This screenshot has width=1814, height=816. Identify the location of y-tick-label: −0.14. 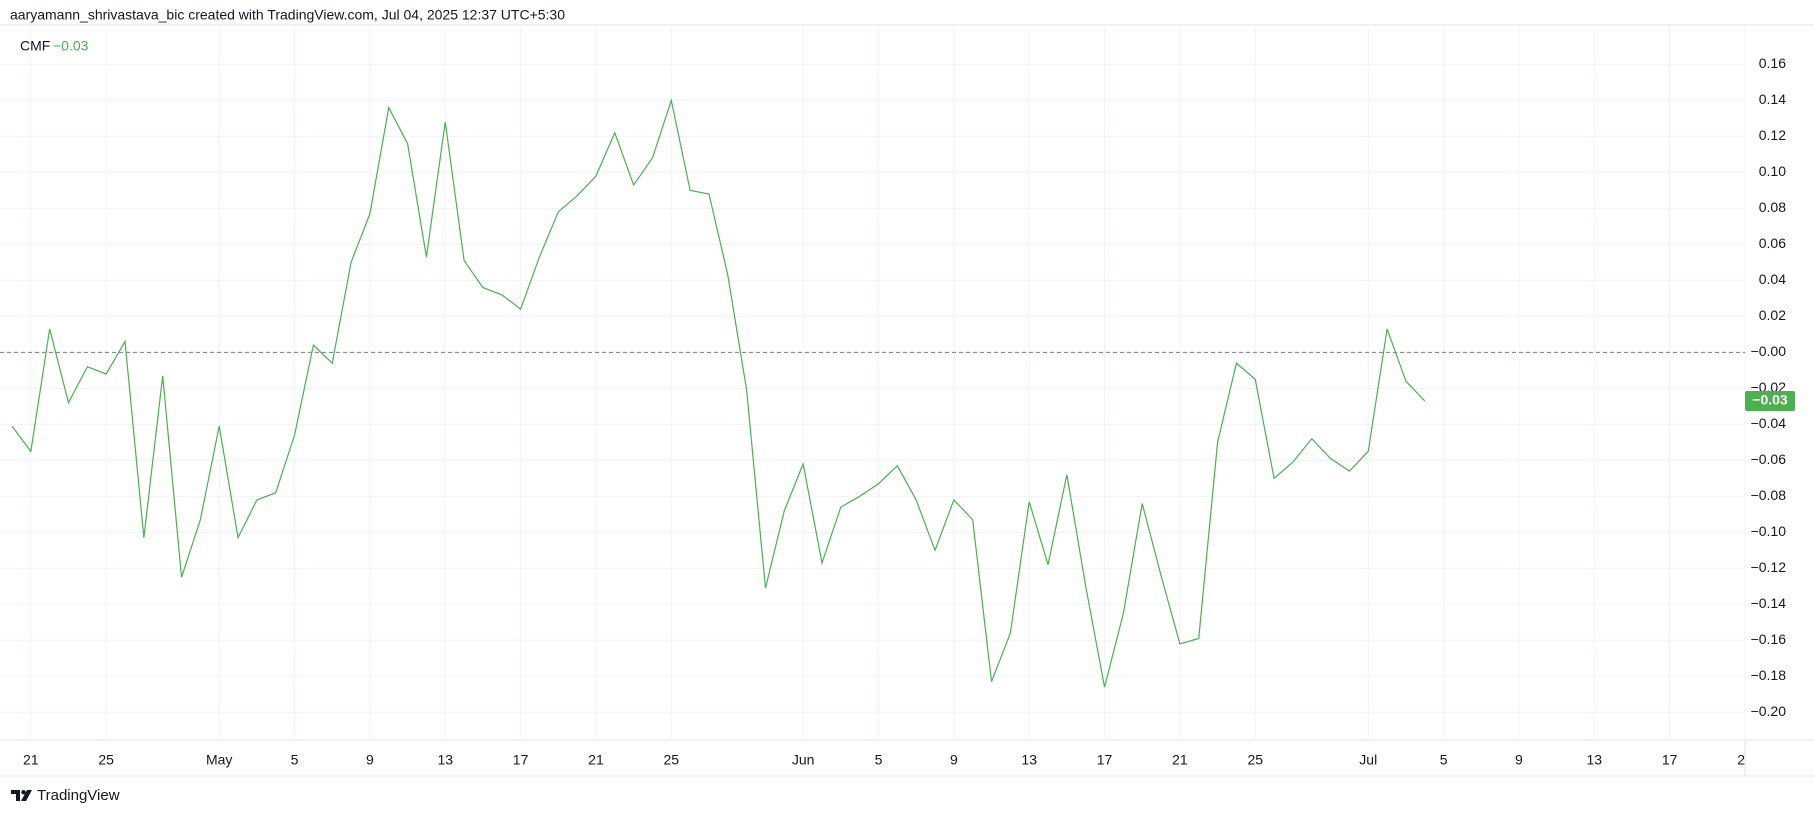
(1769, 603).